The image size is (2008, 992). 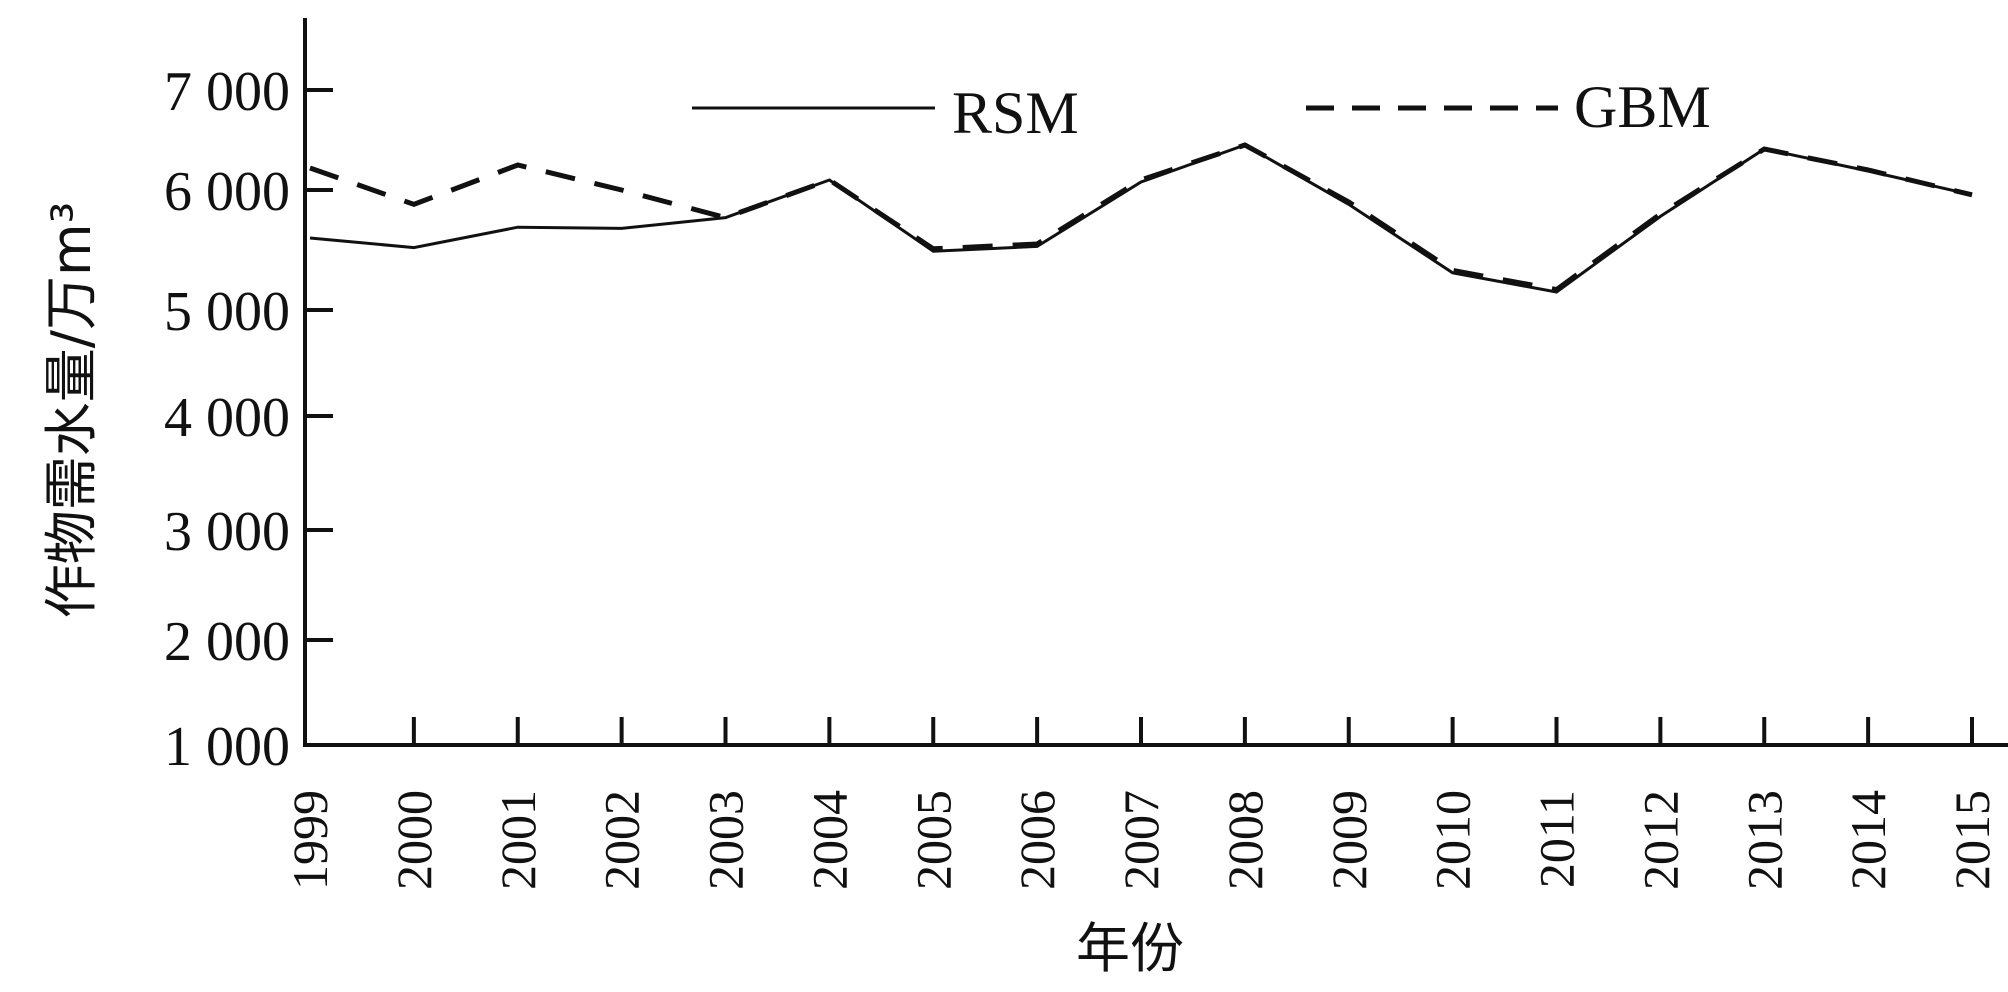 I want to click on y-tick-label: 5 000, so click(x=227, y=312).